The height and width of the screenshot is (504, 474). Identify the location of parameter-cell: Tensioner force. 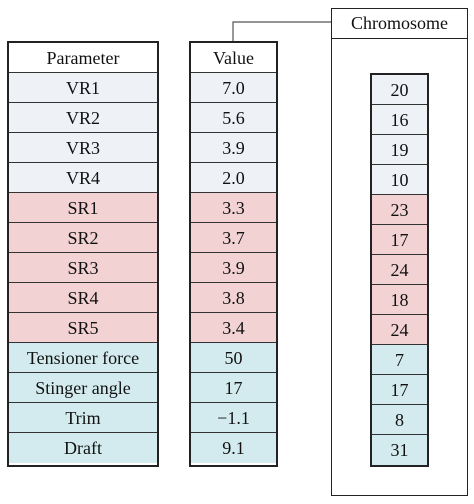
(83, 358).